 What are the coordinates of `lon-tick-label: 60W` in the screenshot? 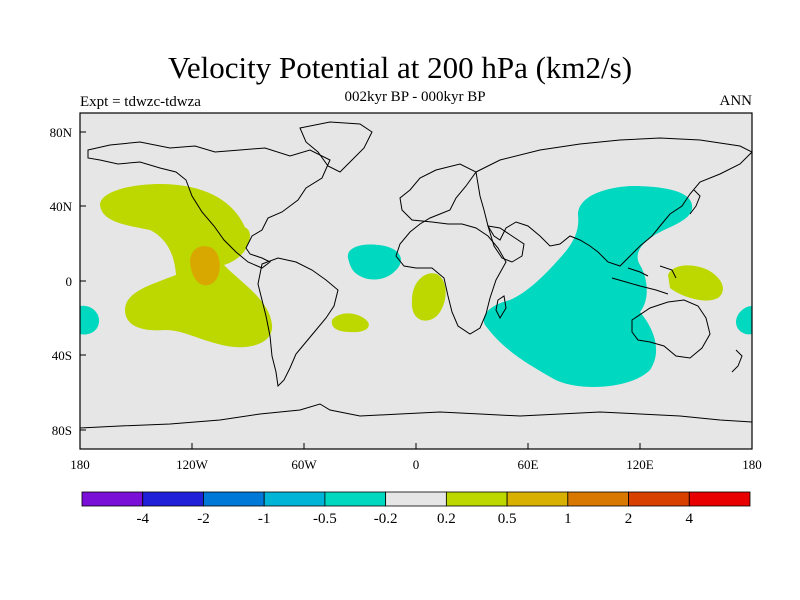 It's located at (304, 464).